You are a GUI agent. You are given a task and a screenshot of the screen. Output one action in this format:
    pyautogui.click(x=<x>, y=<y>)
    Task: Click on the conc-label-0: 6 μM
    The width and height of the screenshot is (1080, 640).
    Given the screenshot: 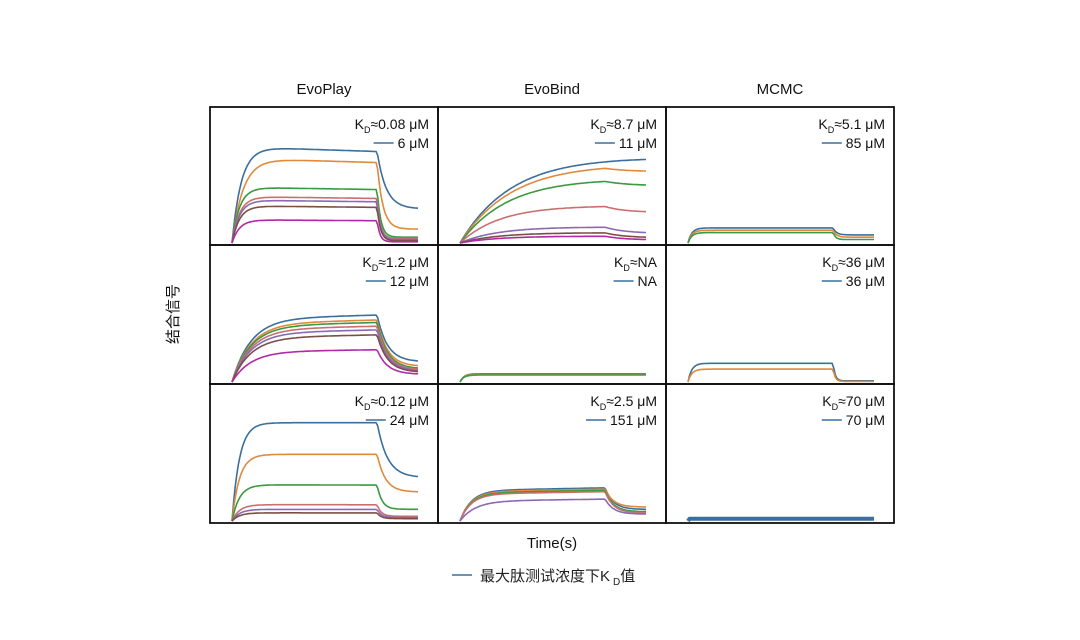 What is the action you would take?
    pyautogui.click(x=413, y=143)
    